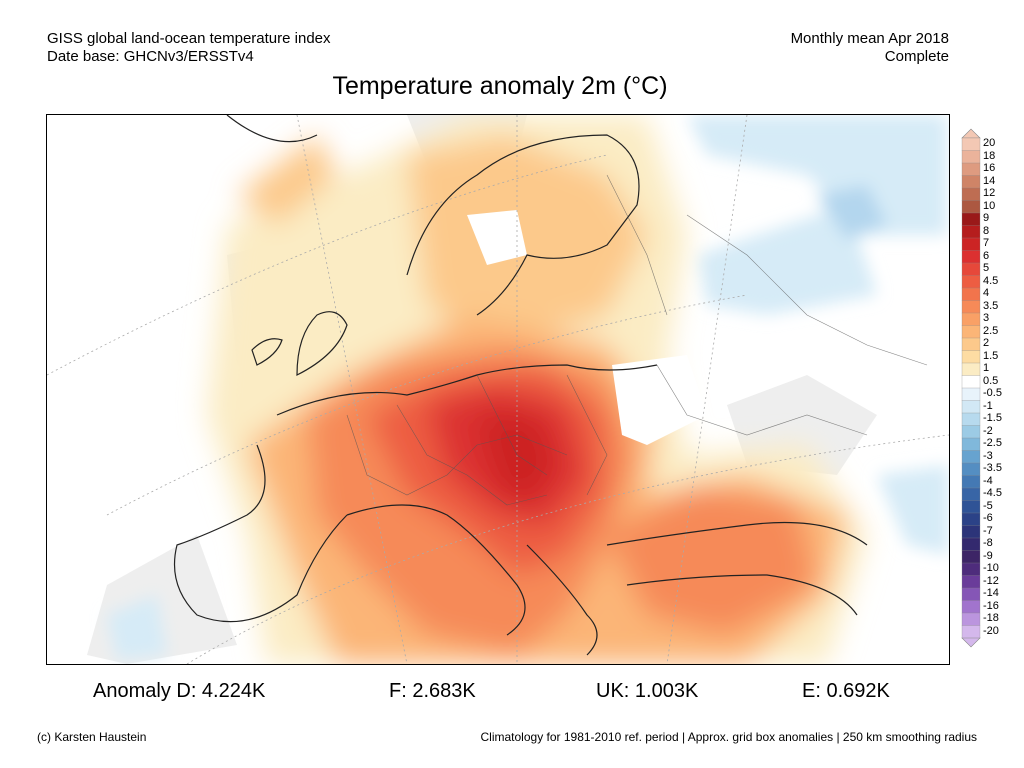 This screenshot has width=1024, height=768. I want to click on colorbar-tick-label: -1, so click(988, 405).